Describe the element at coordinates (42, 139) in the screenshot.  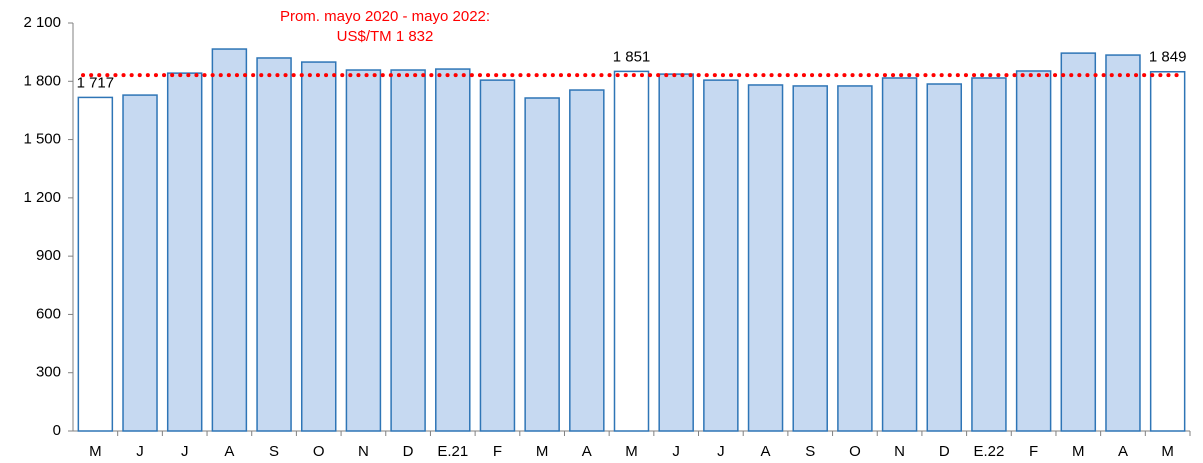
I see `y-tick-label: 1 500` at that location.